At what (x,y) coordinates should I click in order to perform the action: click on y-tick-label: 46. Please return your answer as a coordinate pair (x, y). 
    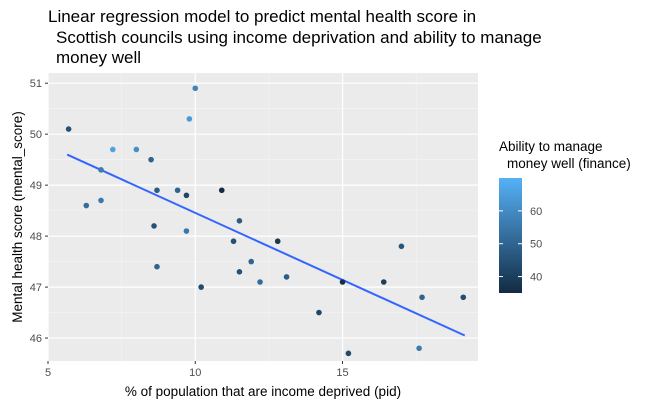
    Looking at the image, I should click on (36, 339).